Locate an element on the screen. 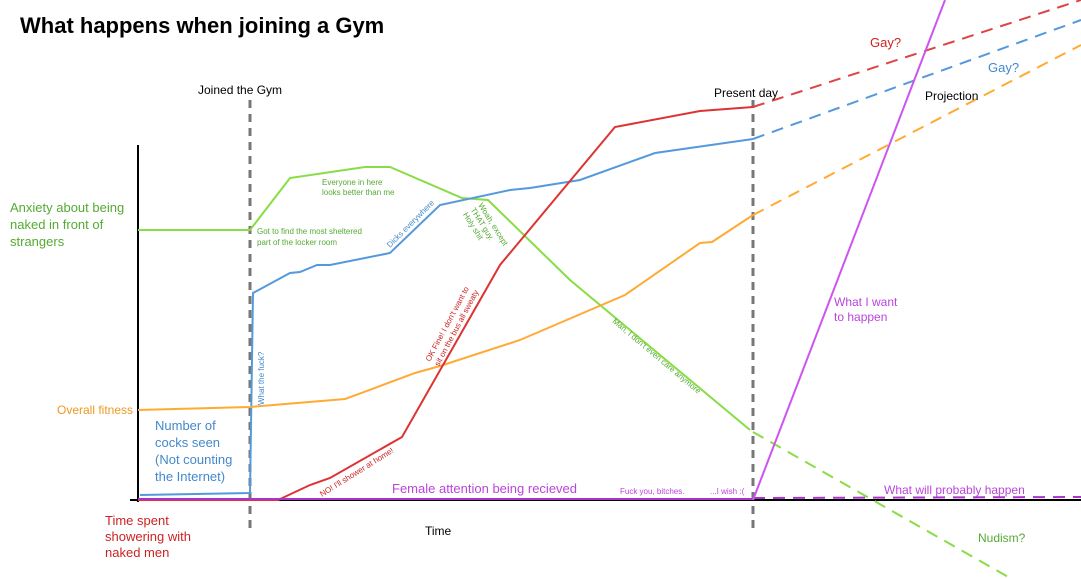  series-label: Female attention being recieved is located at coordinates (484, 488).